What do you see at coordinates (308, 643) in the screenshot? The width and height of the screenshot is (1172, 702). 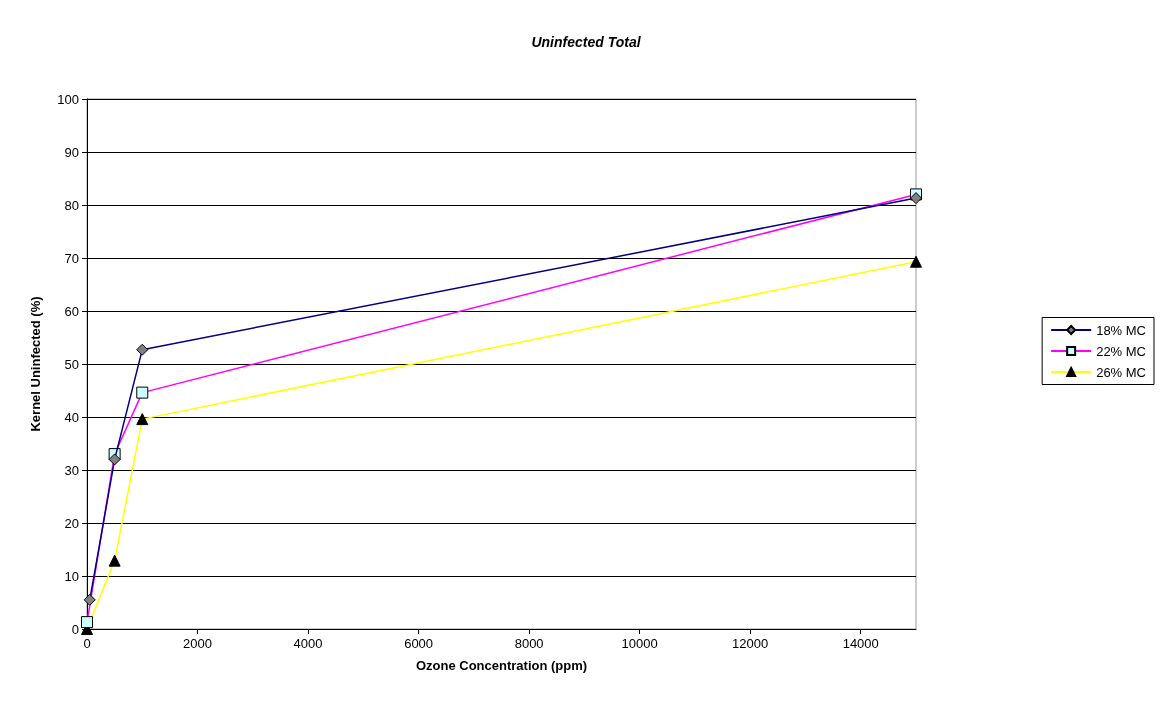 I see `x-tick-label: 4000` at bounding box center [308, 643].